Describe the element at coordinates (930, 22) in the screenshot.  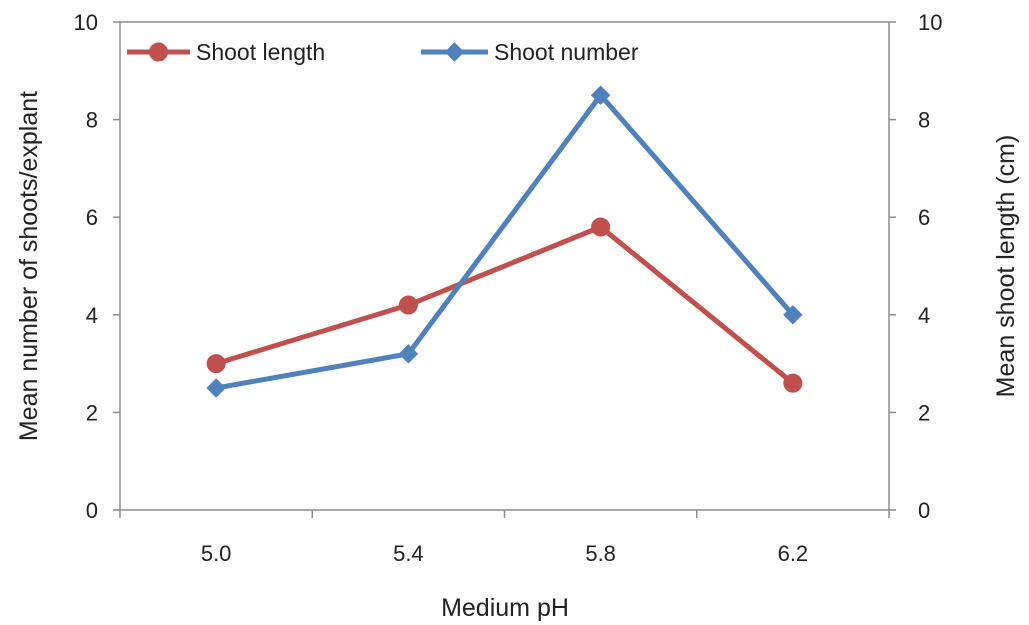
I see `y-right-tick-label: 10` at that location.